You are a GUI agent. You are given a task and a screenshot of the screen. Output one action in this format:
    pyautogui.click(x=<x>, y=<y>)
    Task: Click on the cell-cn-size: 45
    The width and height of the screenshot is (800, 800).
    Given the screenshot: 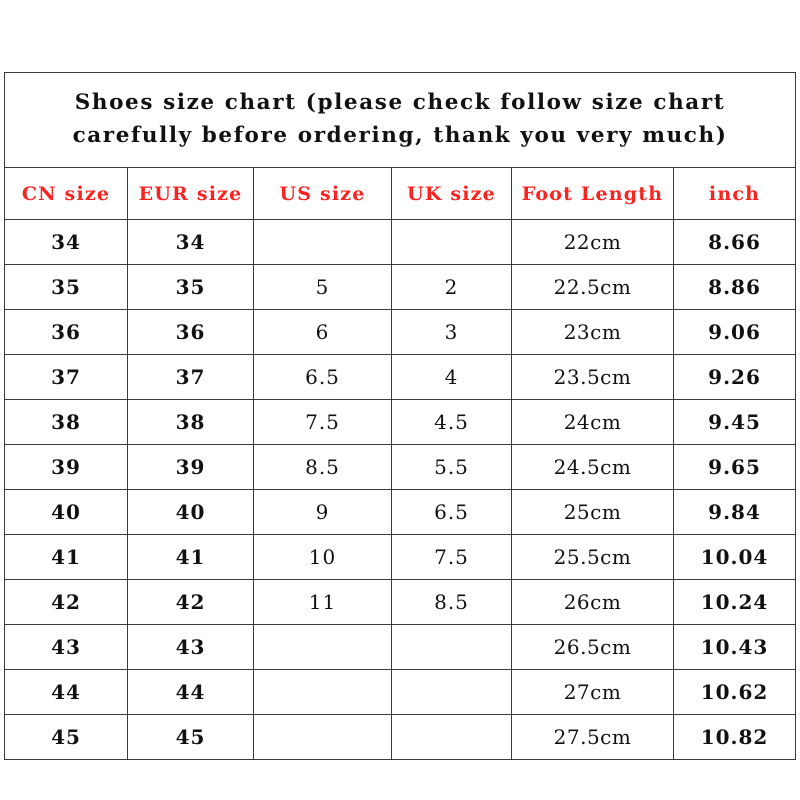 What is the action you would take?
    pyautogui.click(x=66, y=737)
    